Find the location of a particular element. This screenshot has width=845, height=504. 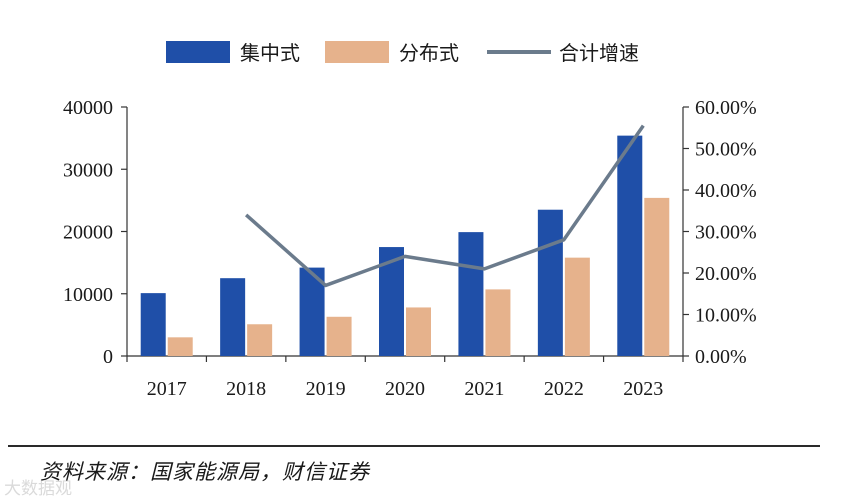

y-right-tick-label: 60.00% is located at coordinates (726, 108).